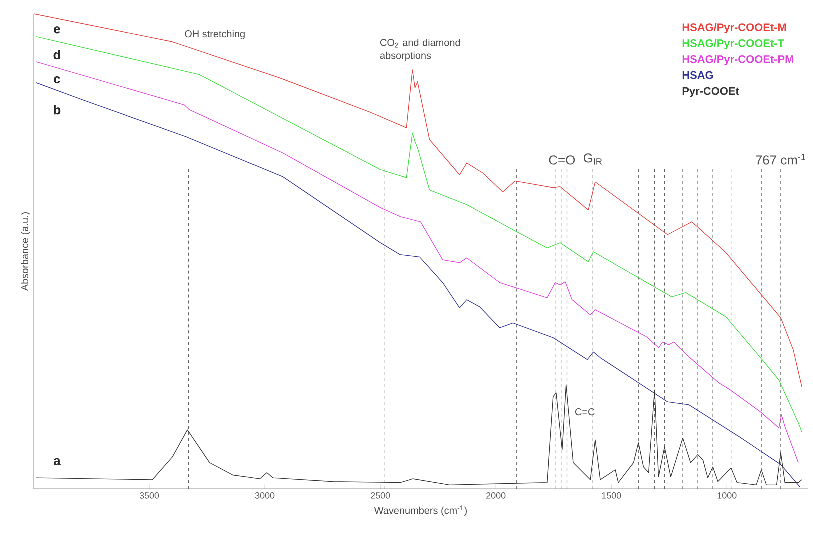  Describe the element at coordinates (380, 495) in the screenshot. I see `x-tick-label: 2500` at that location.